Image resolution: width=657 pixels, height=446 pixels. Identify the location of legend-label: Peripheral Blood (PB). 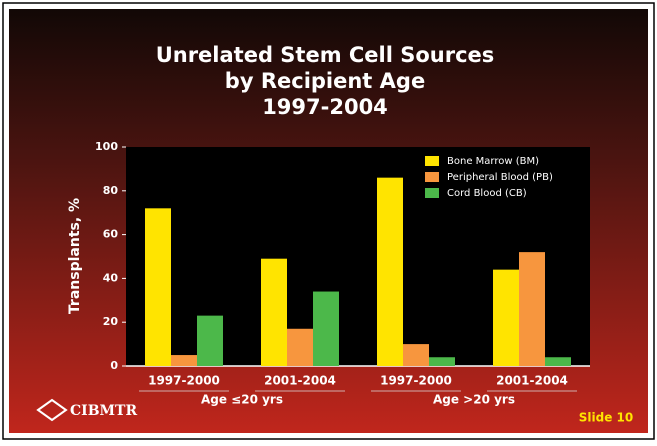
(500, 177).